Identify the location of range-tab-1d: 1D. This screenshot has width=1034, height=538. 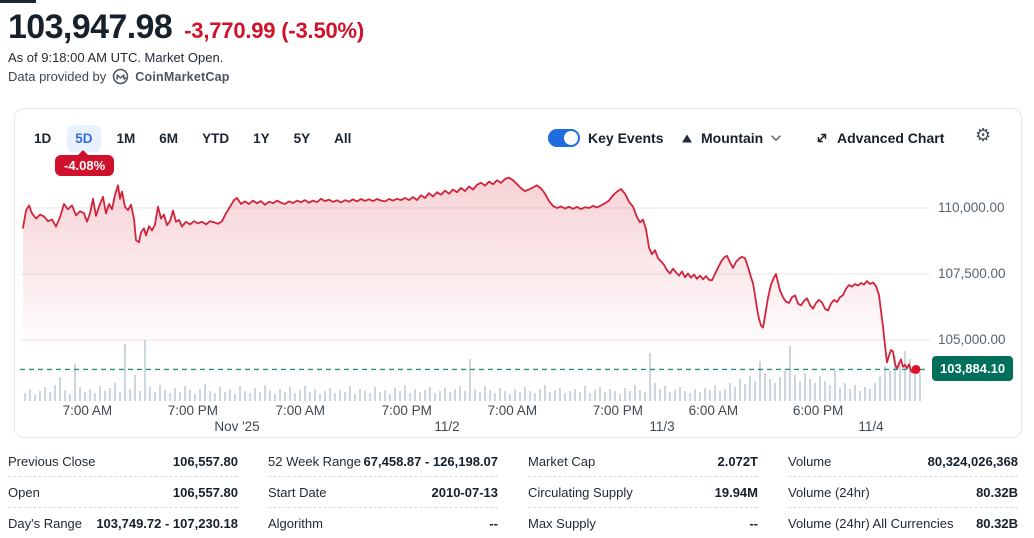
(43, 138).